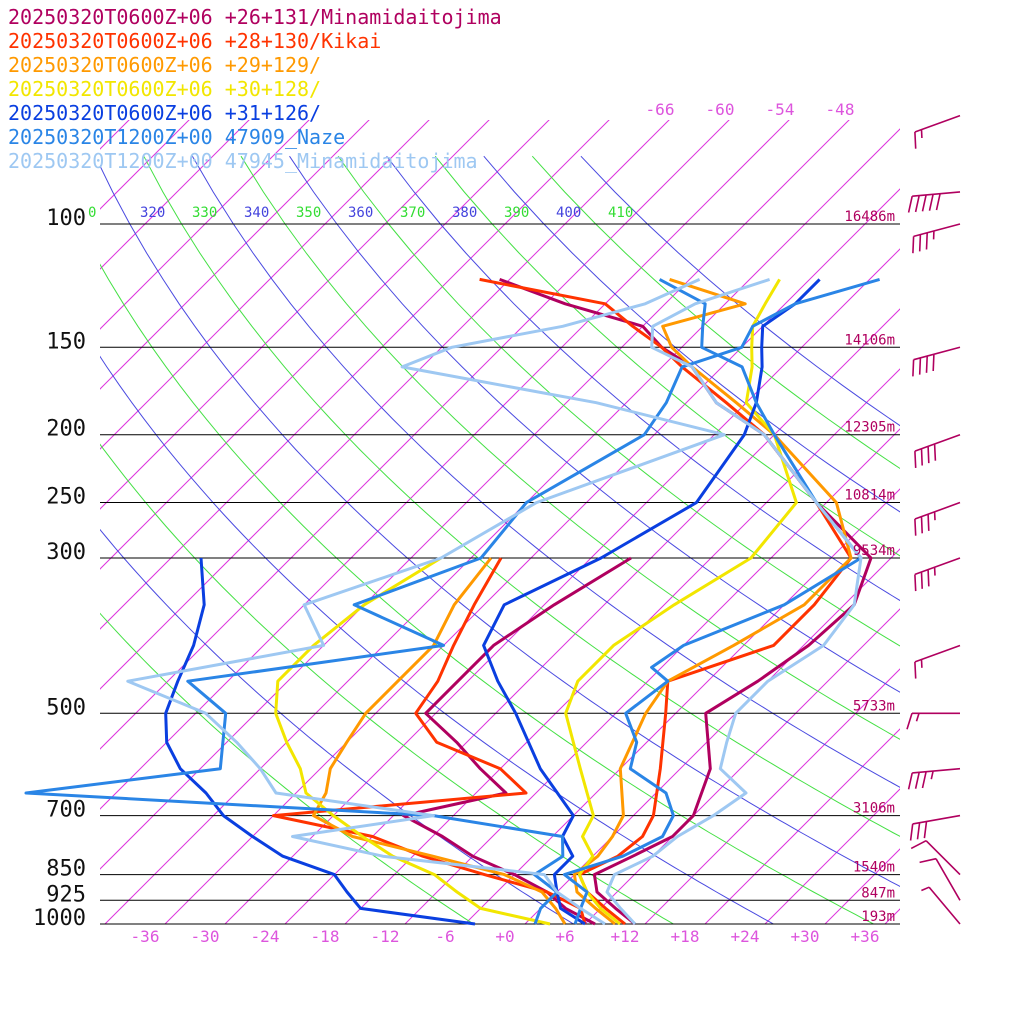  I want to click on theta-label: 340, so click(256, 213).